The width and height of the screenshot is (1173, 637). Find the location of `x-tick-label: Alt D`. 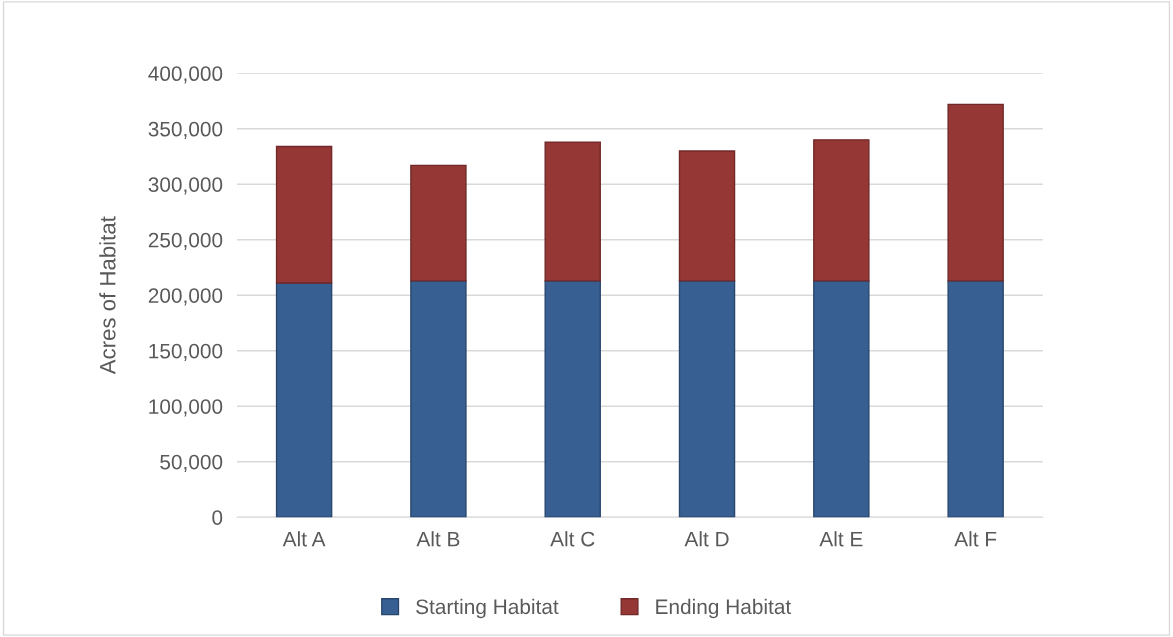

x-tick-label: Alt D is located at coordinates (706, 539).